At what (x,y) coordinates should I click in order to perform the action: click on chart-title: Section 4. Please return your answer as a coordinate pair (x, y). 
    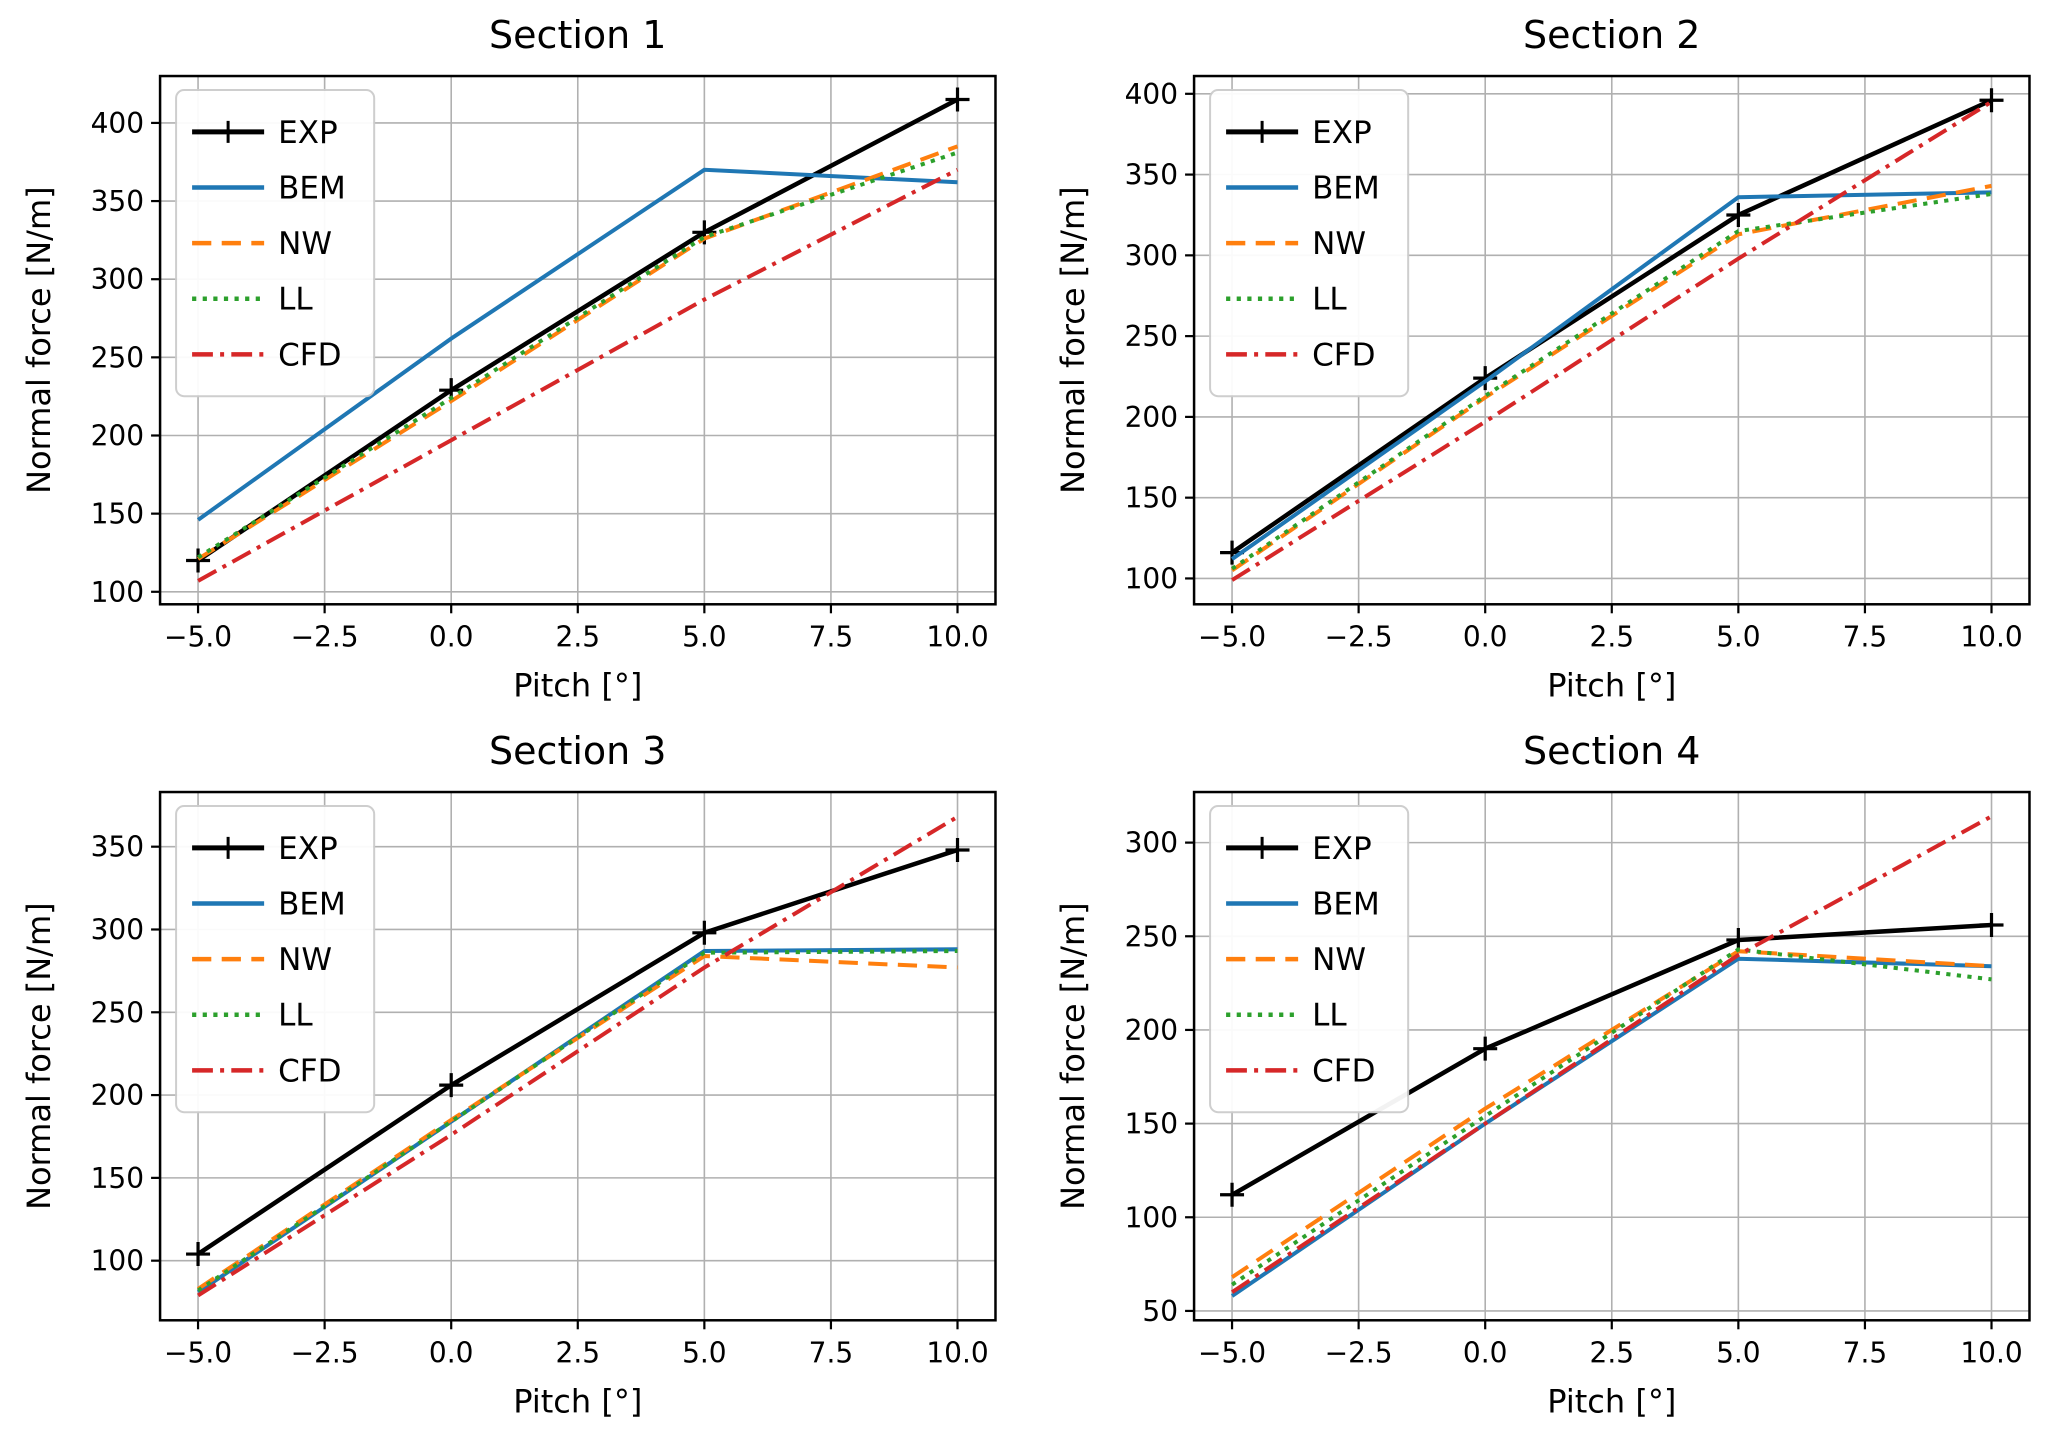
    Looking at the image, I should click on (1611, 751).